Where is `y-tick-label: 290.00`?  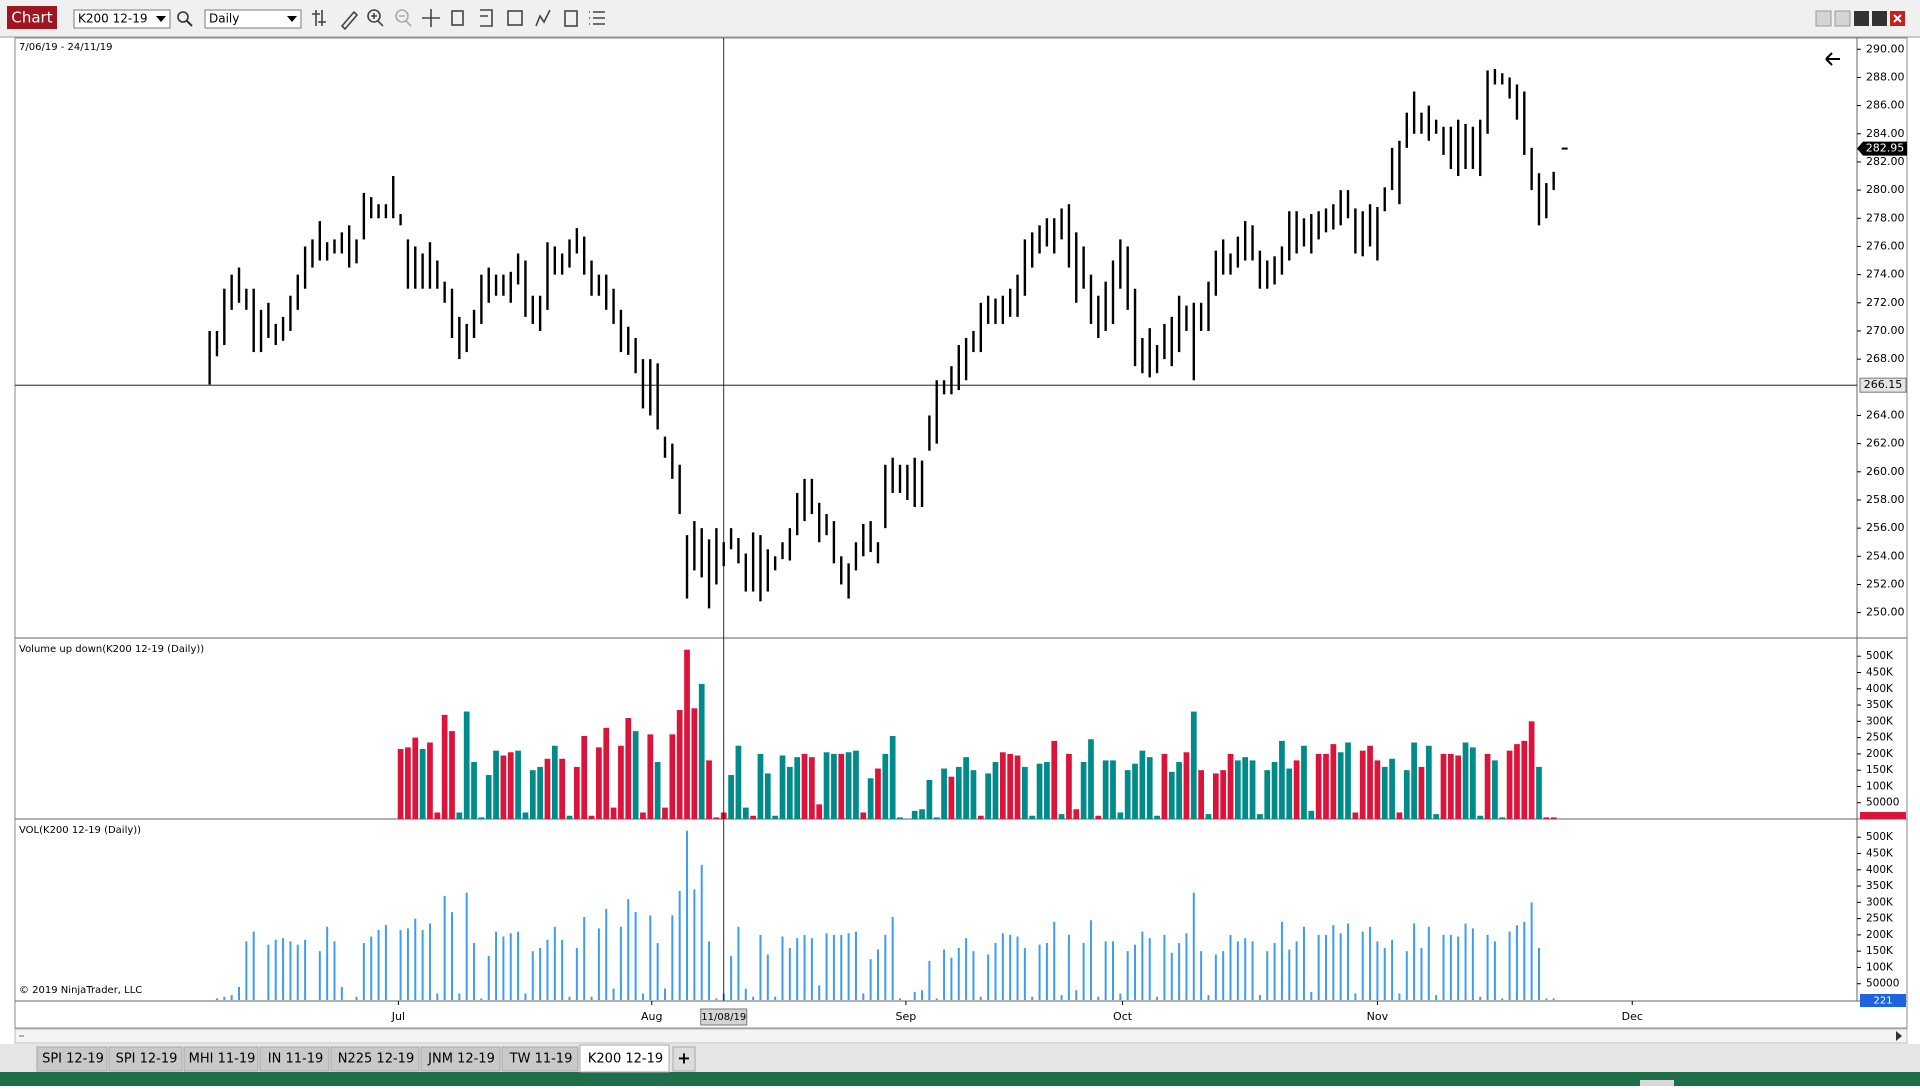 y-tick-label: 290.00 is located at coordinates (1885, 48).